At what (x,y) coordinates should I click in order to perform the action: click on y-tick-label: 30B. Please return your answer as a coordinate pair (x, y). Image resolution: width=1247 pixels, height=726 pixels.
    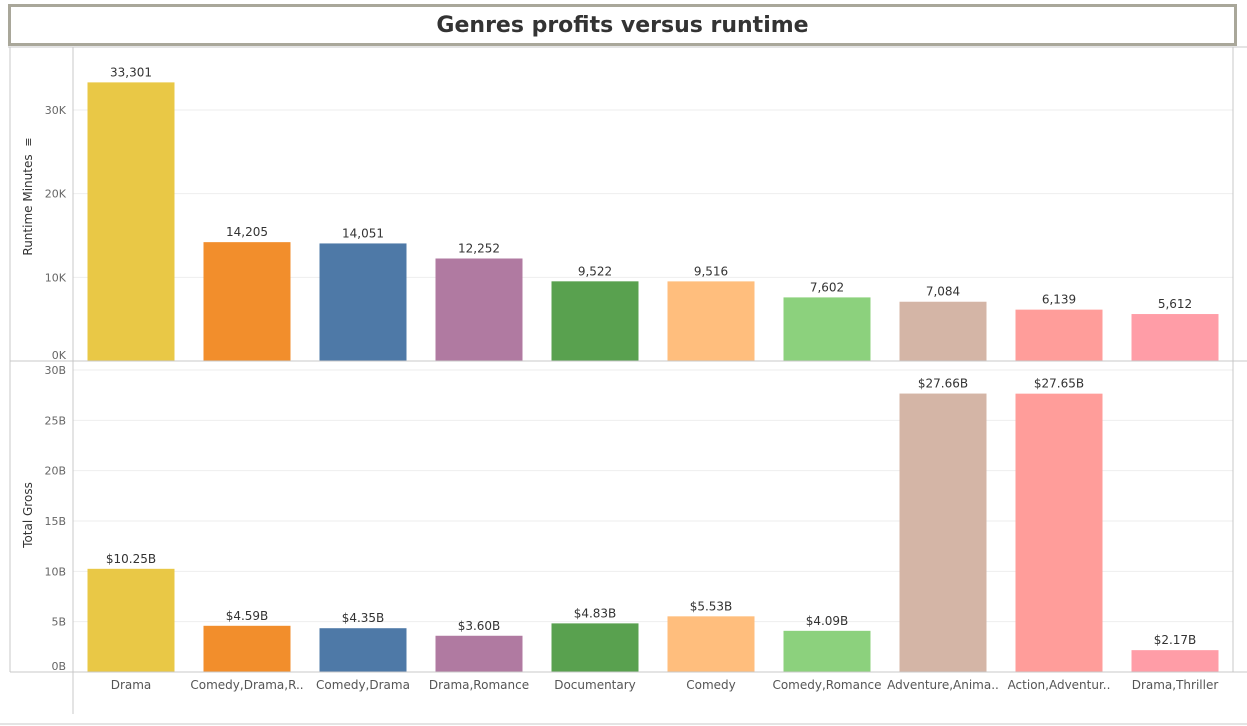
    Looking at the image, I should click on (55, 370).